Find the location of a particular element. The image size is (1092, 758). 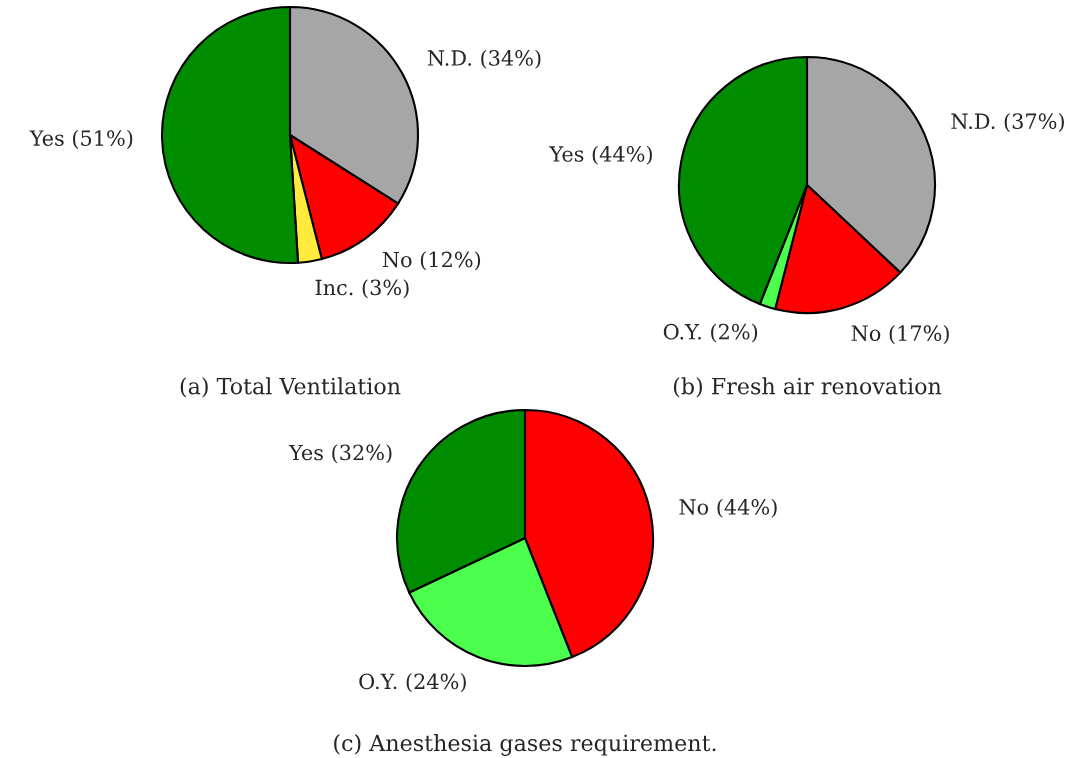

slice-label: N.D. (34%) is located at coordinates (484, 59).